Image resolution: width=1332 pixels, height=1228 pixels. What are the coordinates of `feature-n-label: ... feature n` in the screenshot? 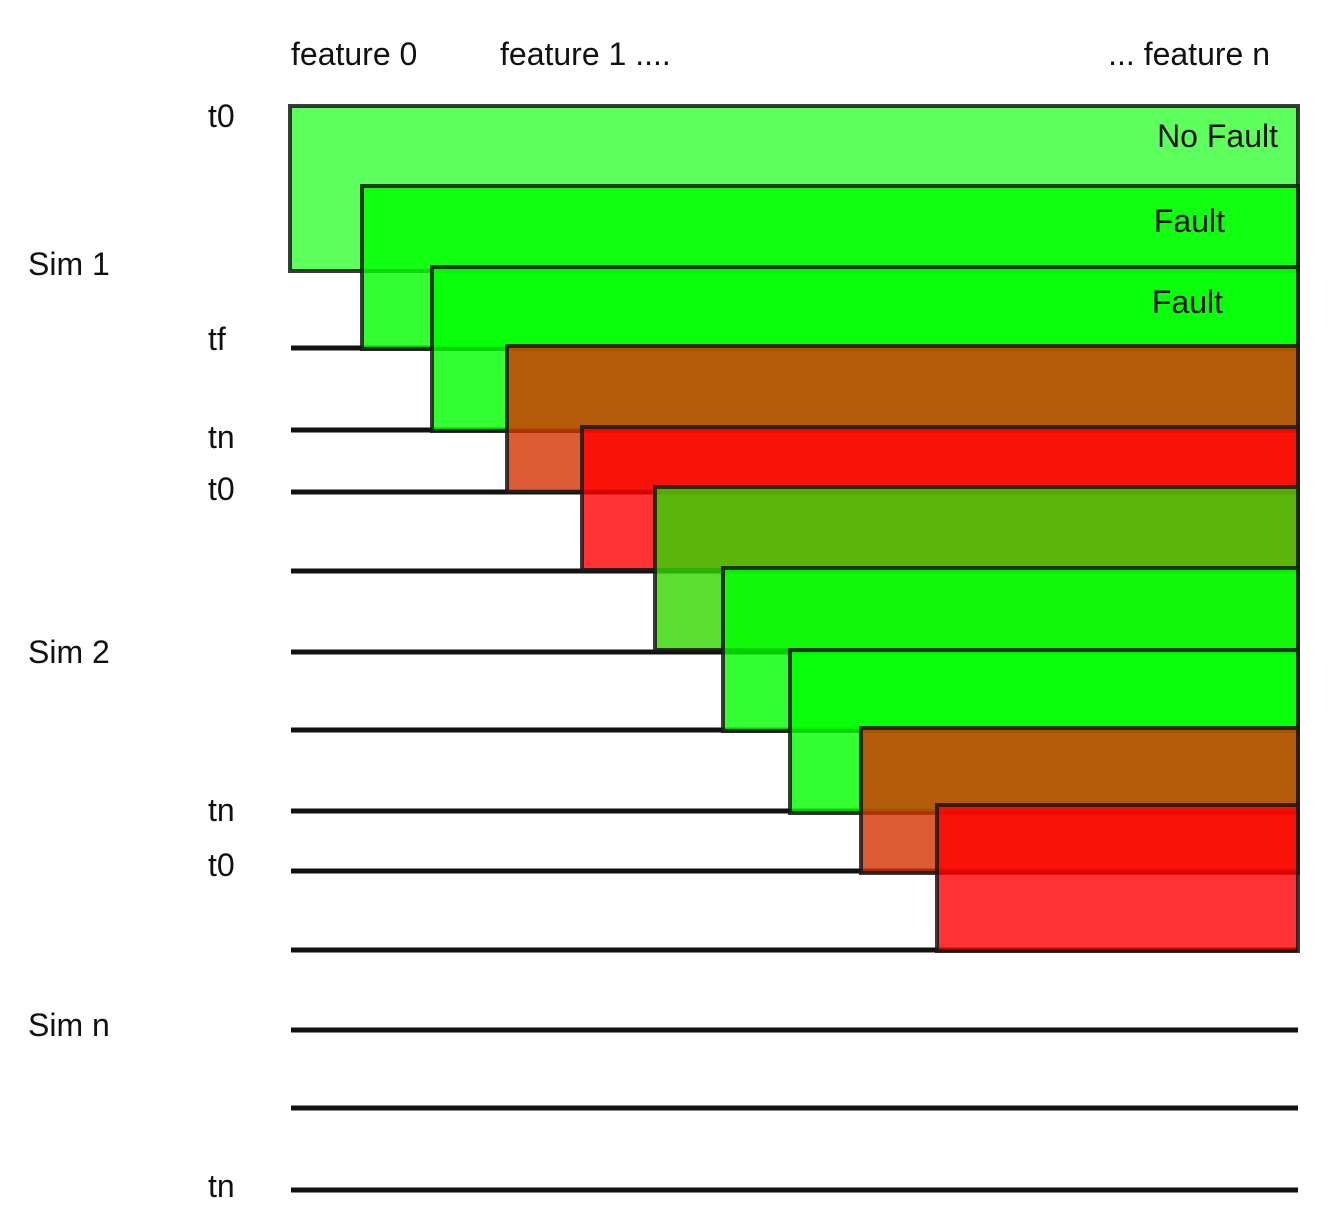 It's located at (1189, 54).